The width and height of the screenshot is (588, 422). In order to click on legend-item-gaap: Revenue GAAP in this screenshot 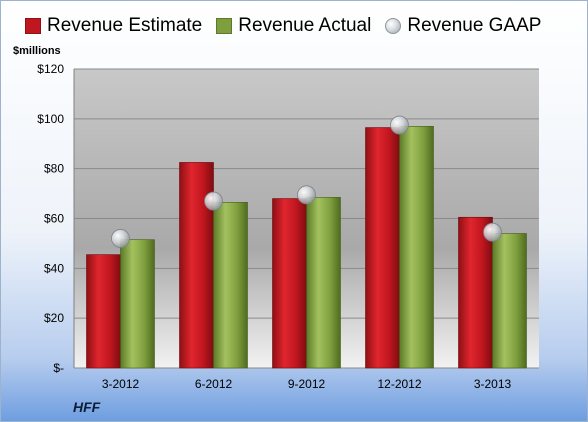, I will do `click(463, 26)`.